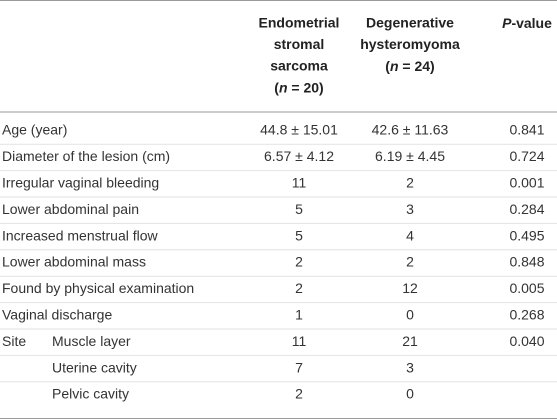 The image size is (557, 419). What do you see at coordinates (526, 262) in the screenshot?
I see `cell: 0.848` at bounding box center [526, 262].